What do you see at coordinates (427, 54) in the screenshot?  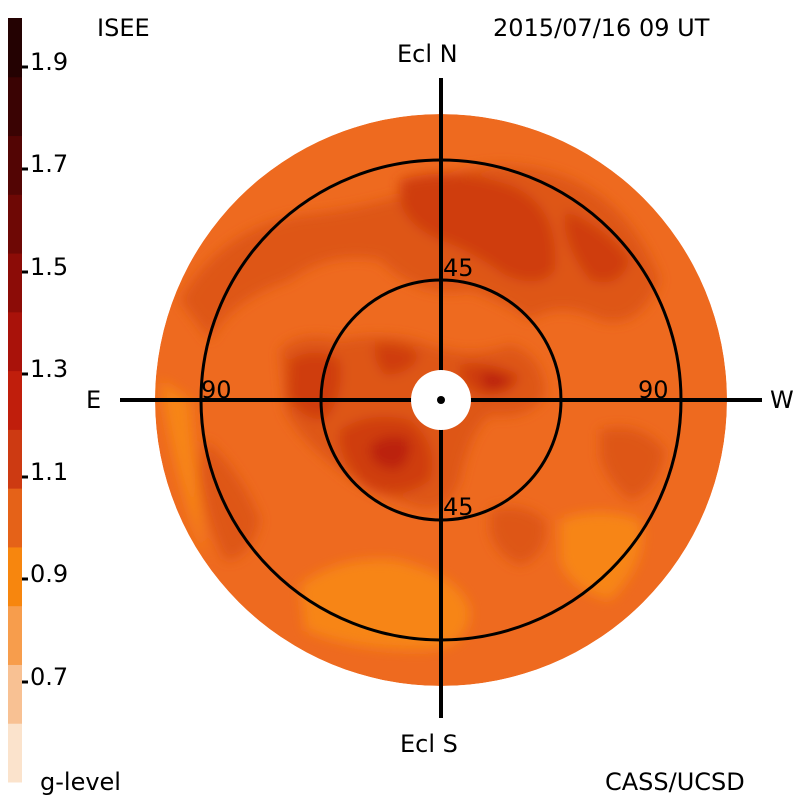 I see `north-label: Ecl N` at bounding box center [427, 54].